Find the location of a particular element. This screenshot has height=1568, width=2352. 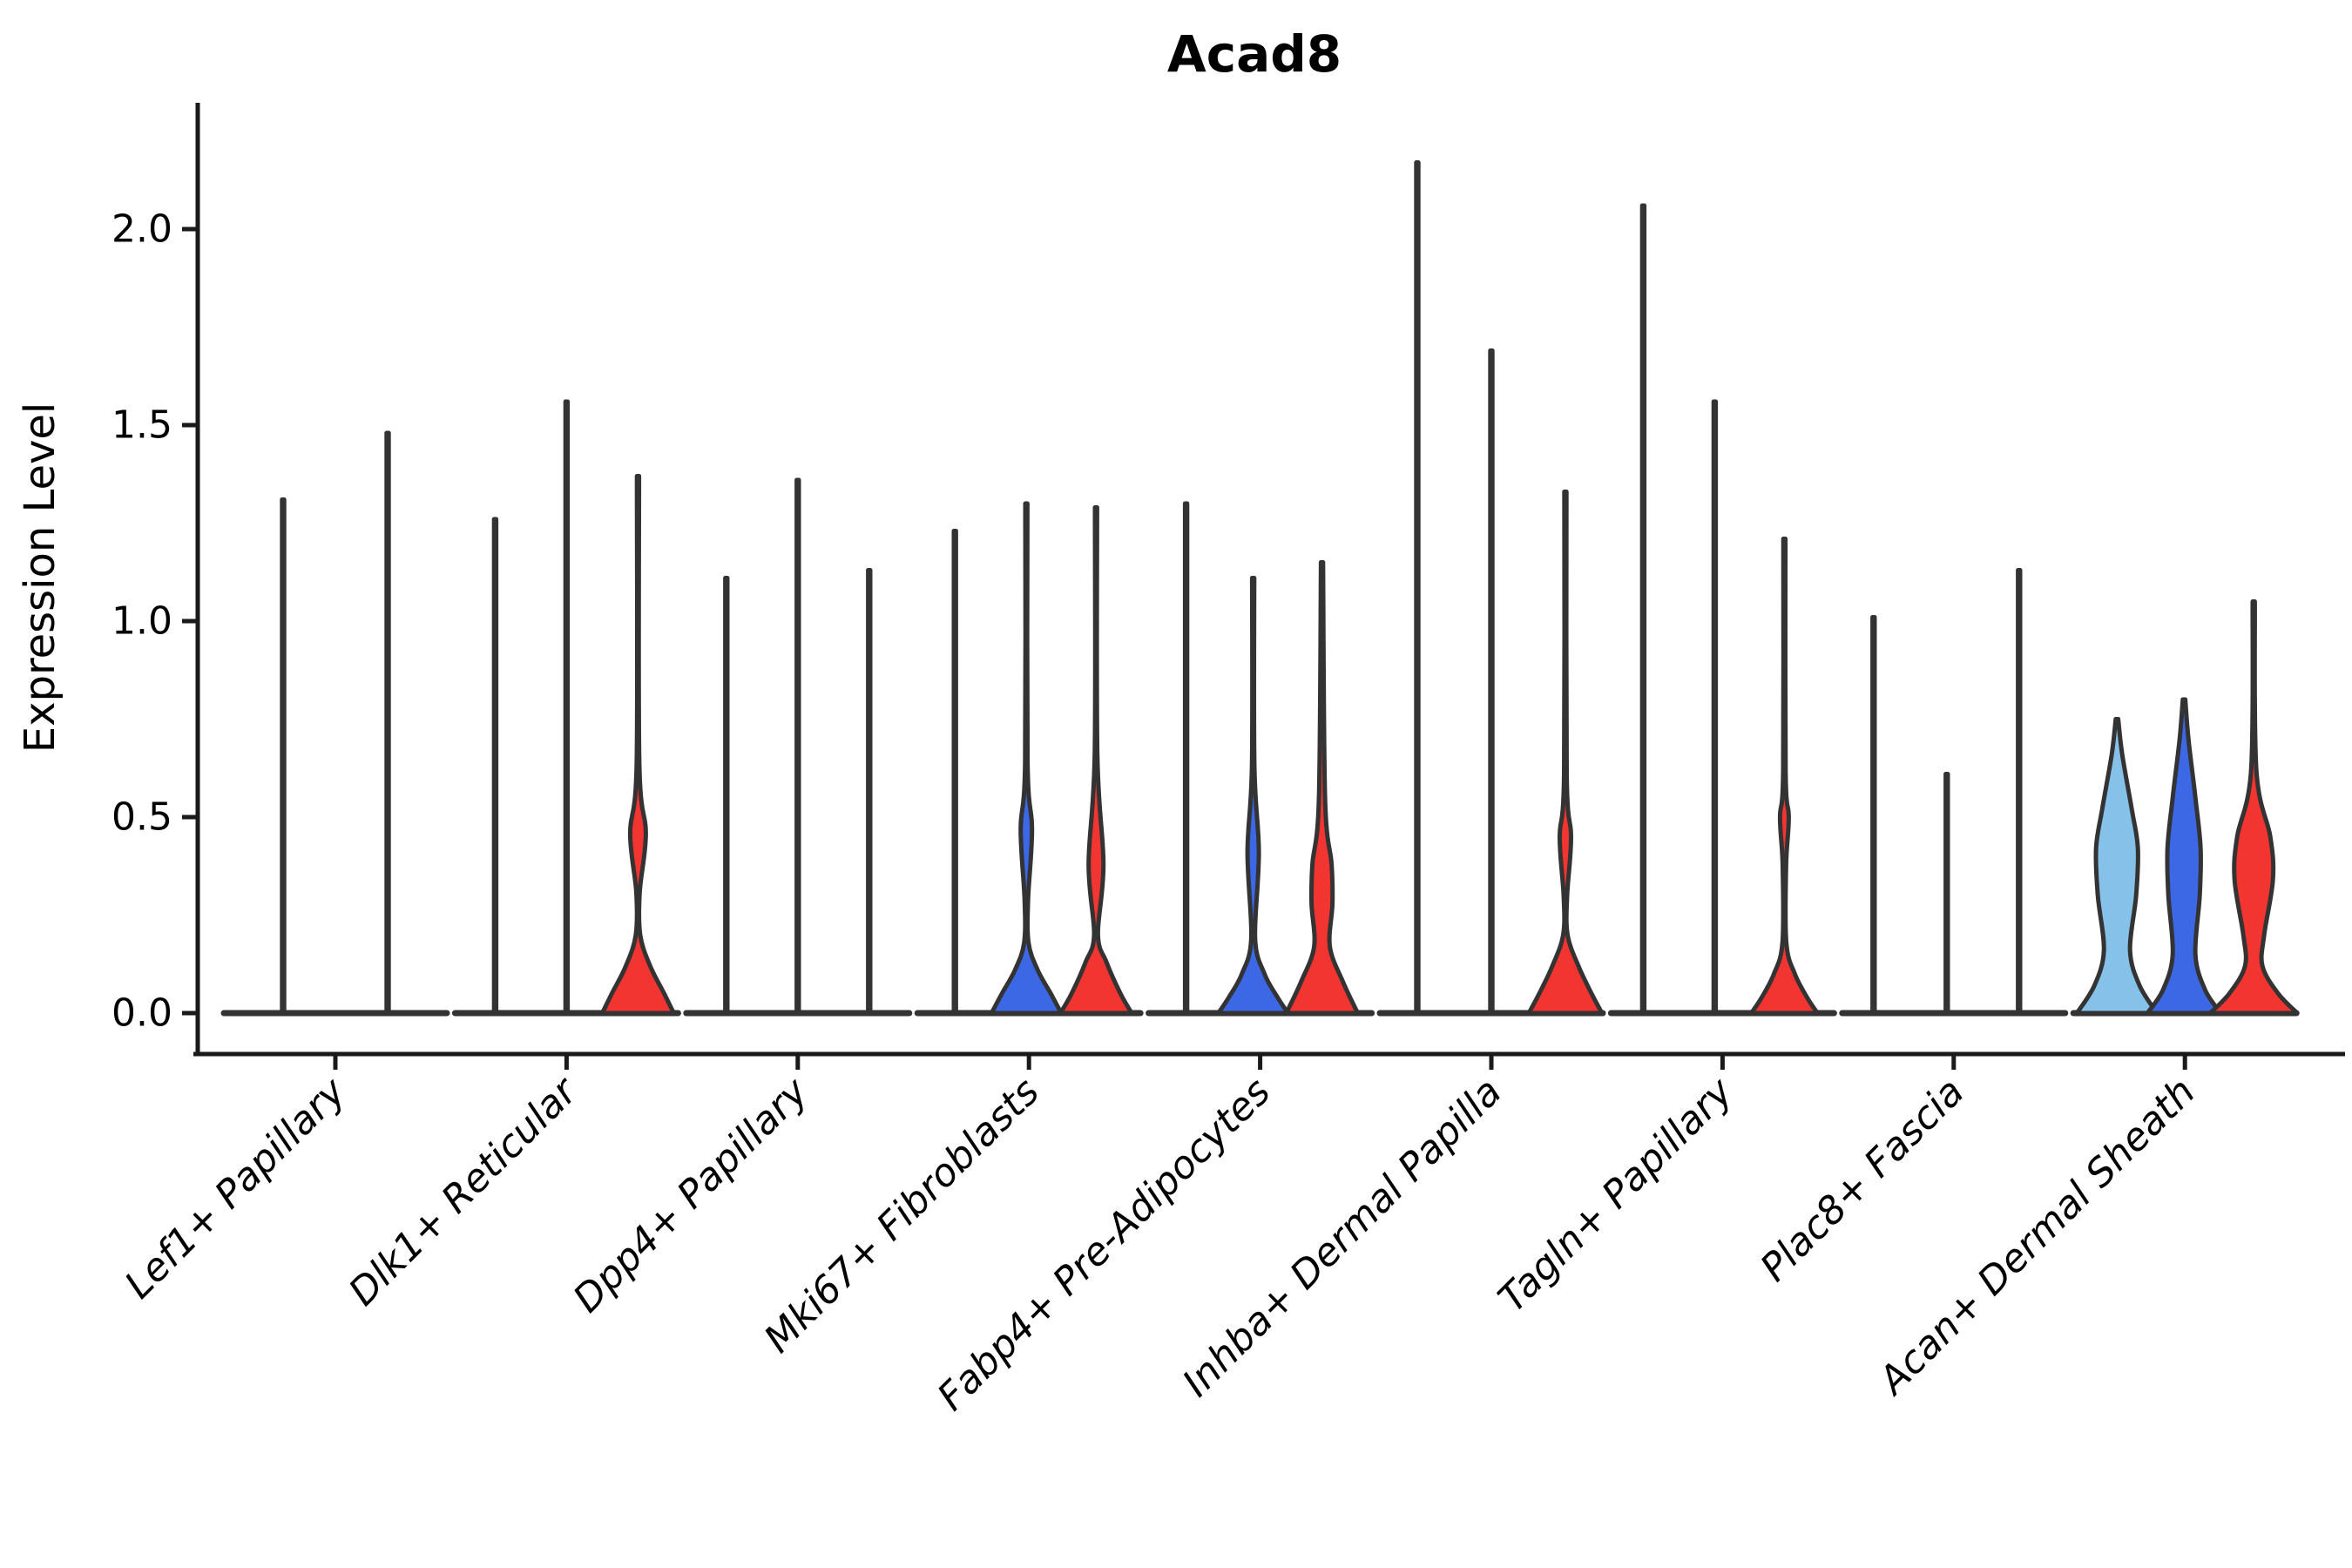

violin-cat7-v3 is located at coordinates (1784, 776).